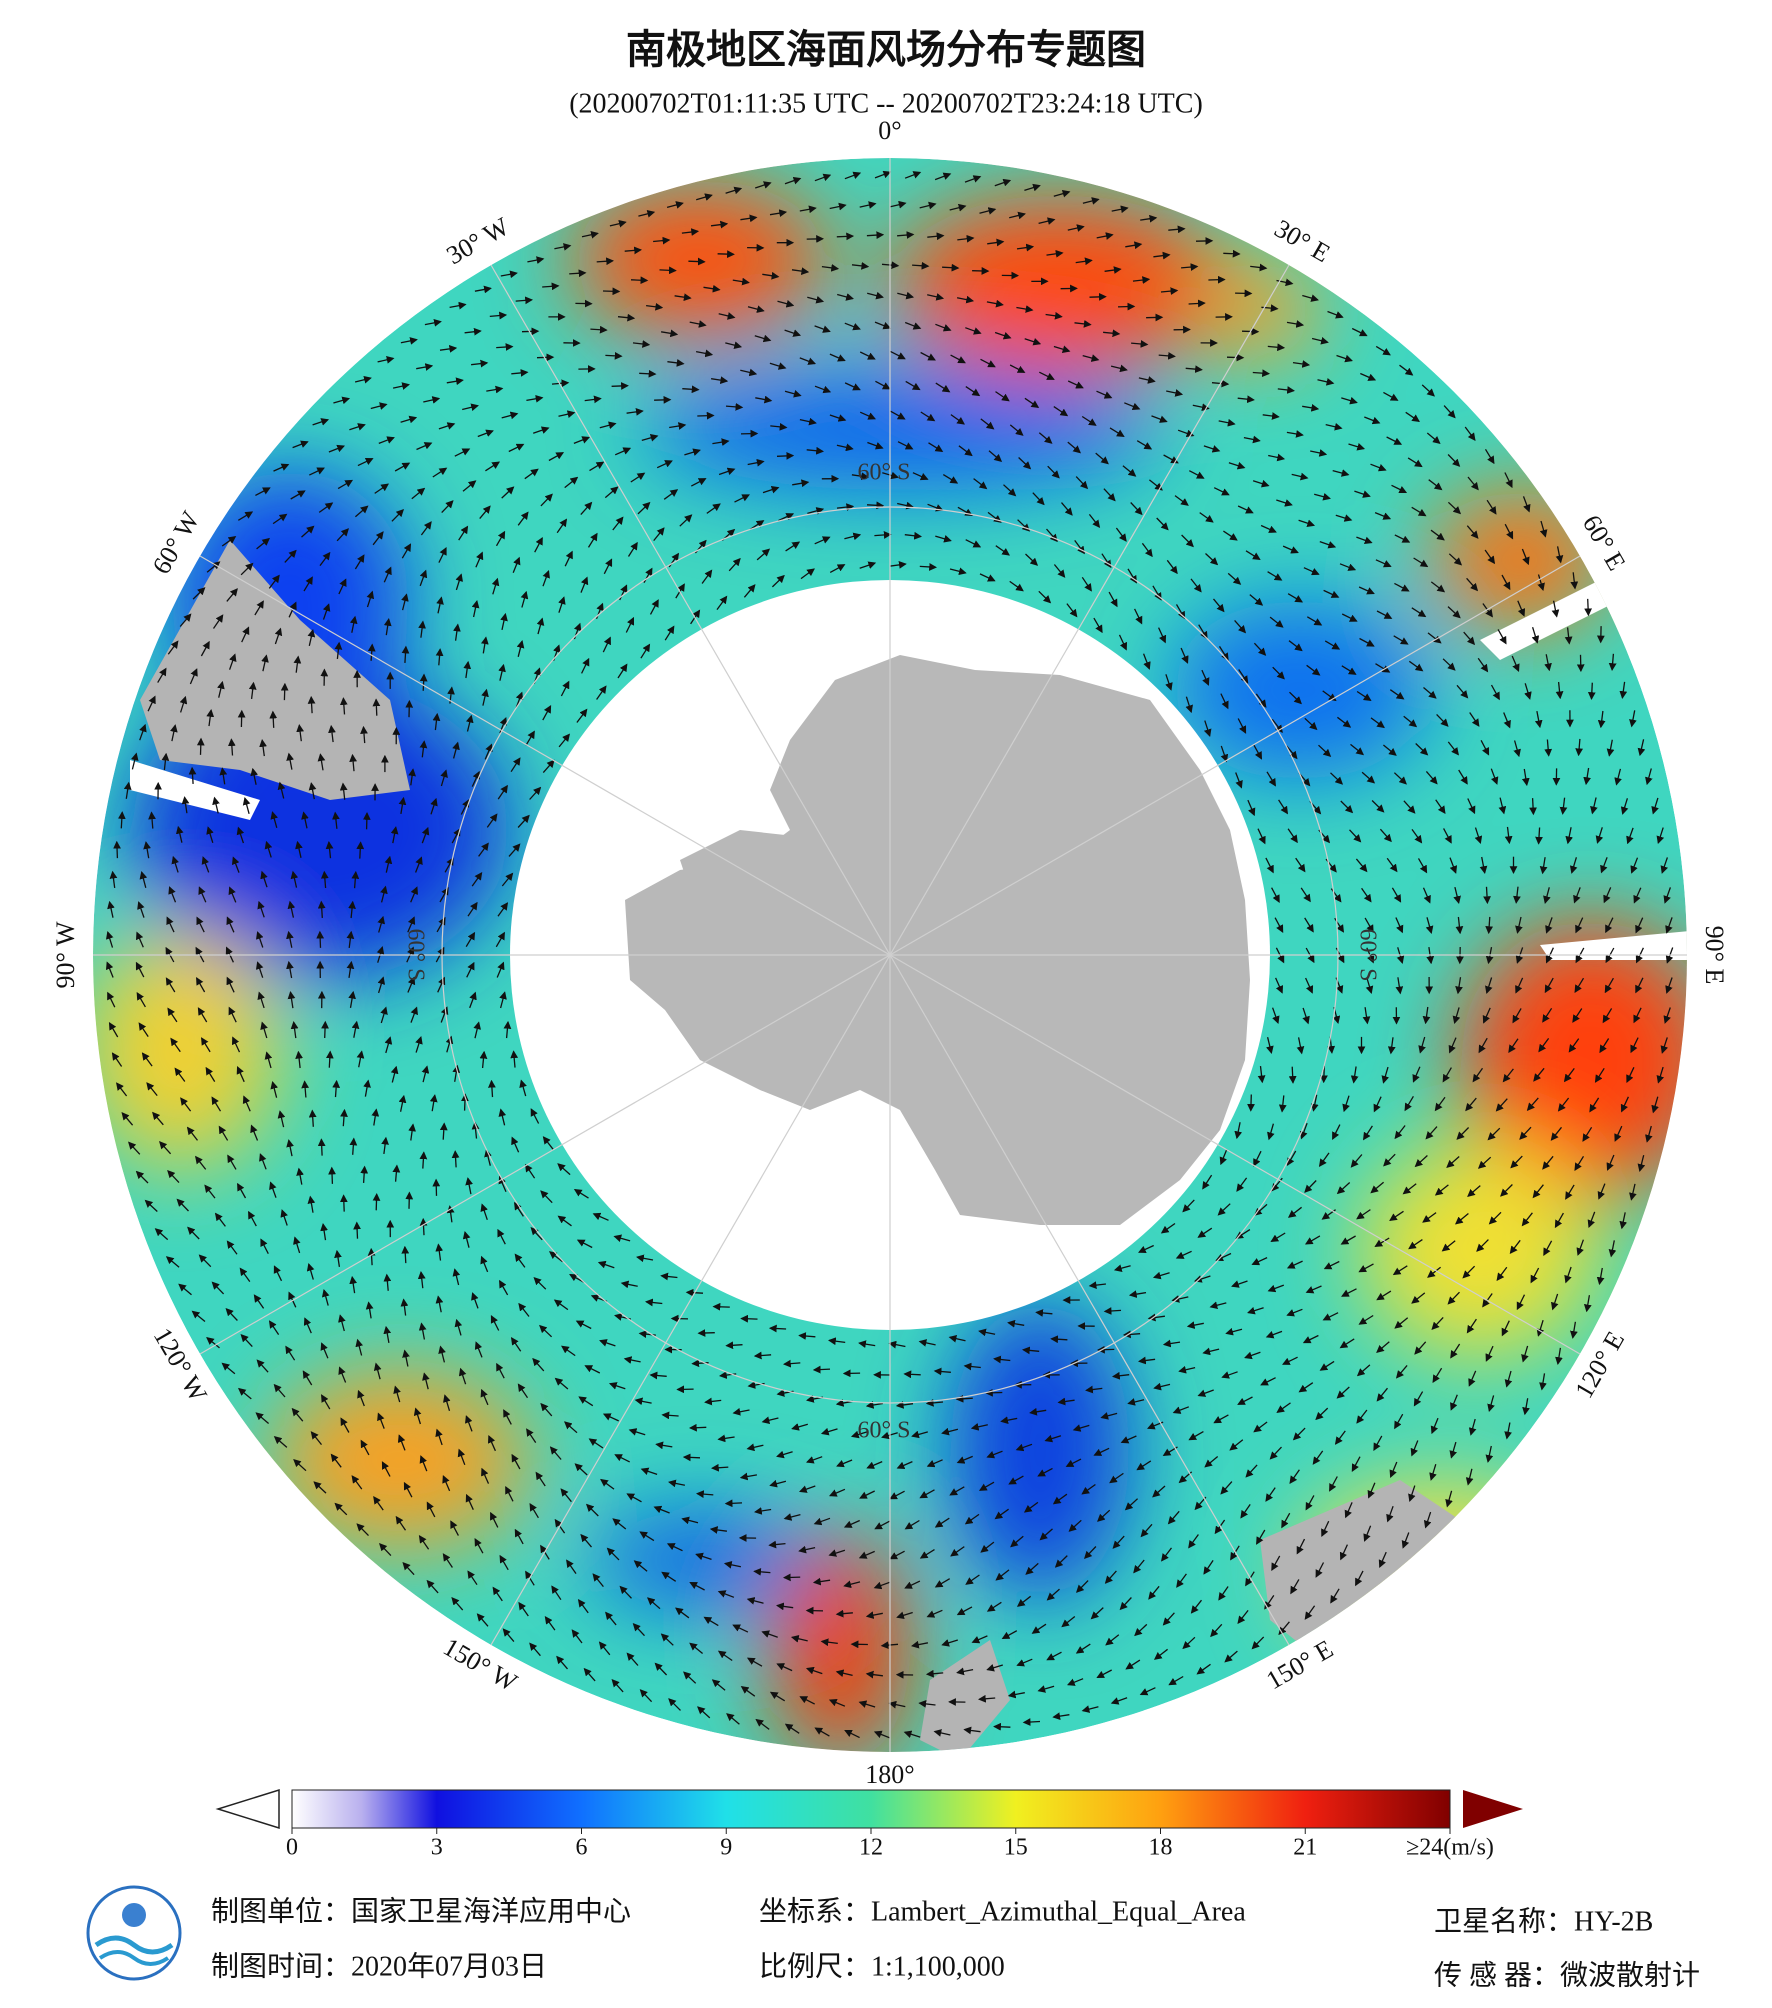  What do you see at coordinates (1567, 1975) in the screenshot?
I see `footer-sensor: 传 感 器：微波散射计` at bounding box center [1567, 1975].